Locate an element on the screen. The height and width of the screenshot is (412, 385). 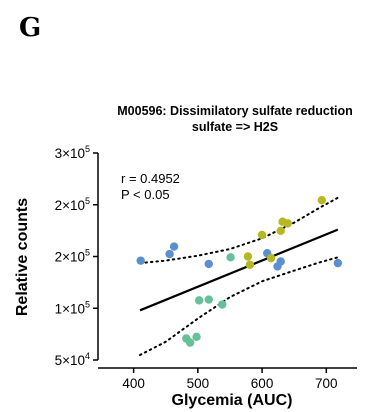
y-tick-label-4: 3×10⁵ is located at coordinates (72, 152).